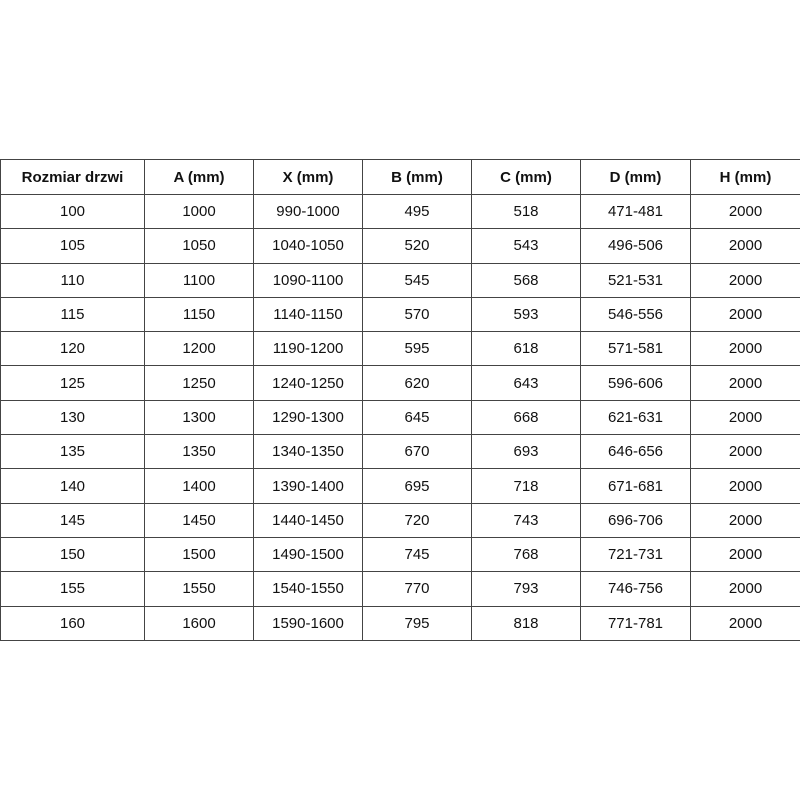 The image size is (800, 800). What do you see at coordinates (745, 177) in the screenshot?
I see `column-header: H (mm)` at bounding box center [745, 177].